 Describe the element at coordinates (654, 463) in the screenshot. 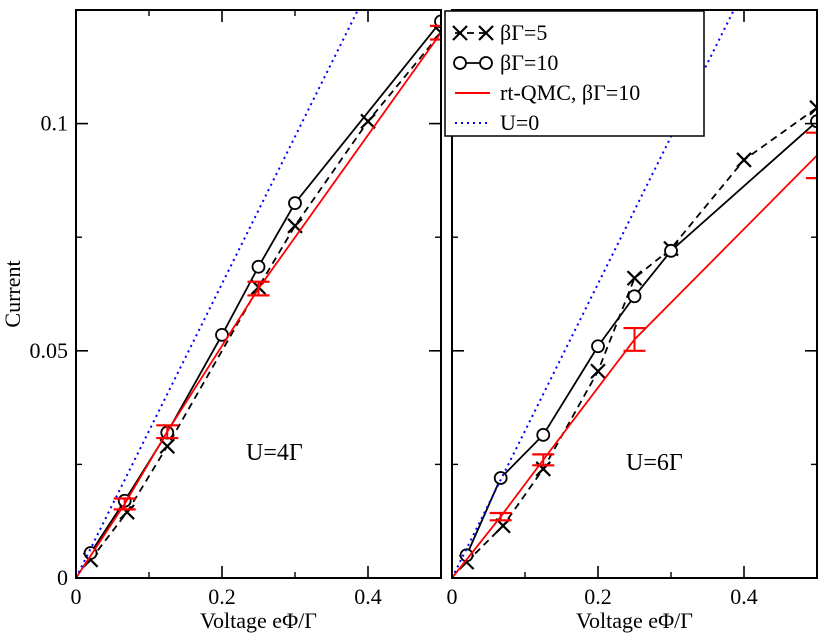

I see `right-panel-annotation: U=6Γ` at that location.